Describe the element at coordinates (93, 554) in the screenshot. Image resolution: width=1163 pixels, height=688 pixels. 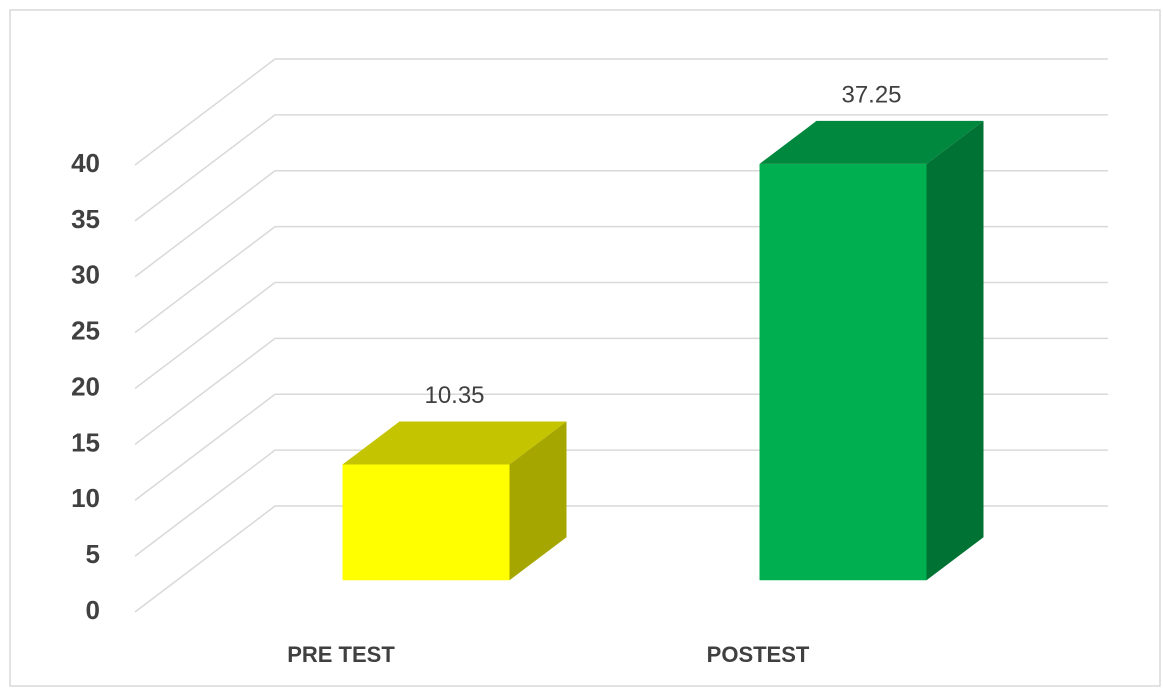
I see `y-tick-label: 5` at that location.